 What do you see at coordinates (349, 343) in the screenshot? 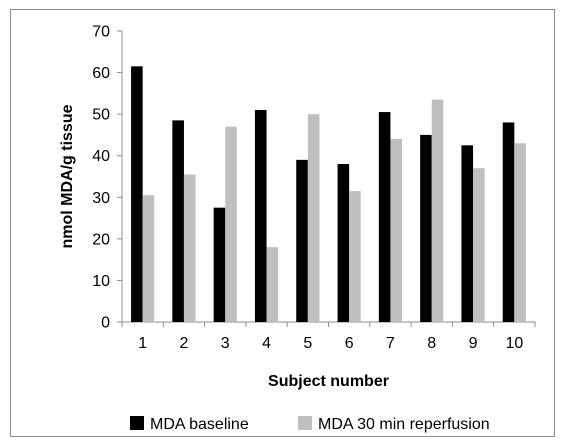
I see `x-tick-label: 6` at bounding box center [349, 343].